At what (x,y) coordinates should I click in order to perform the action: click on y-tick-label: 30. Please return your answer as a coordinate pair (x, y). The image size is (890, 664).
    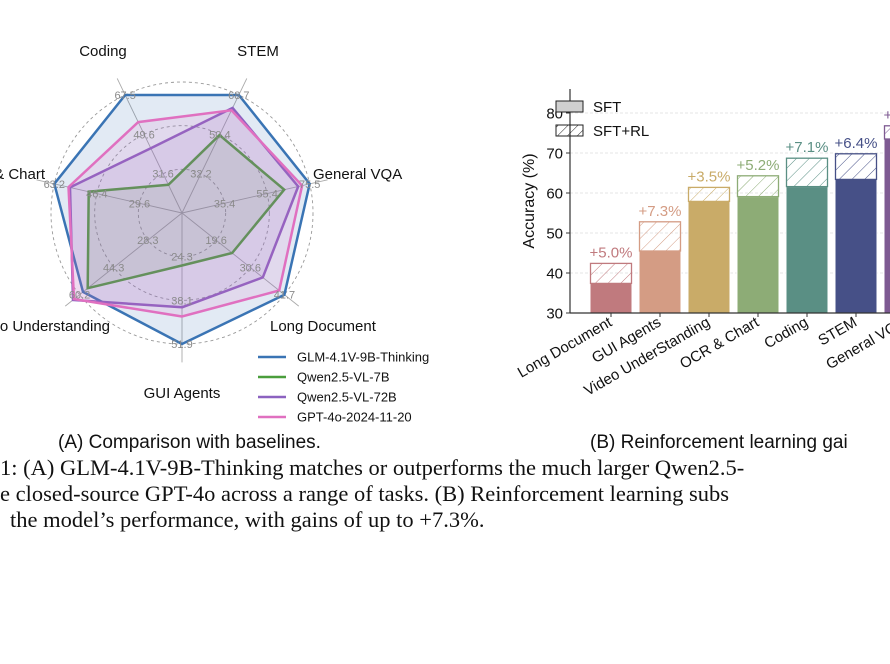
    Looking at the image, I should click on (554, 314).